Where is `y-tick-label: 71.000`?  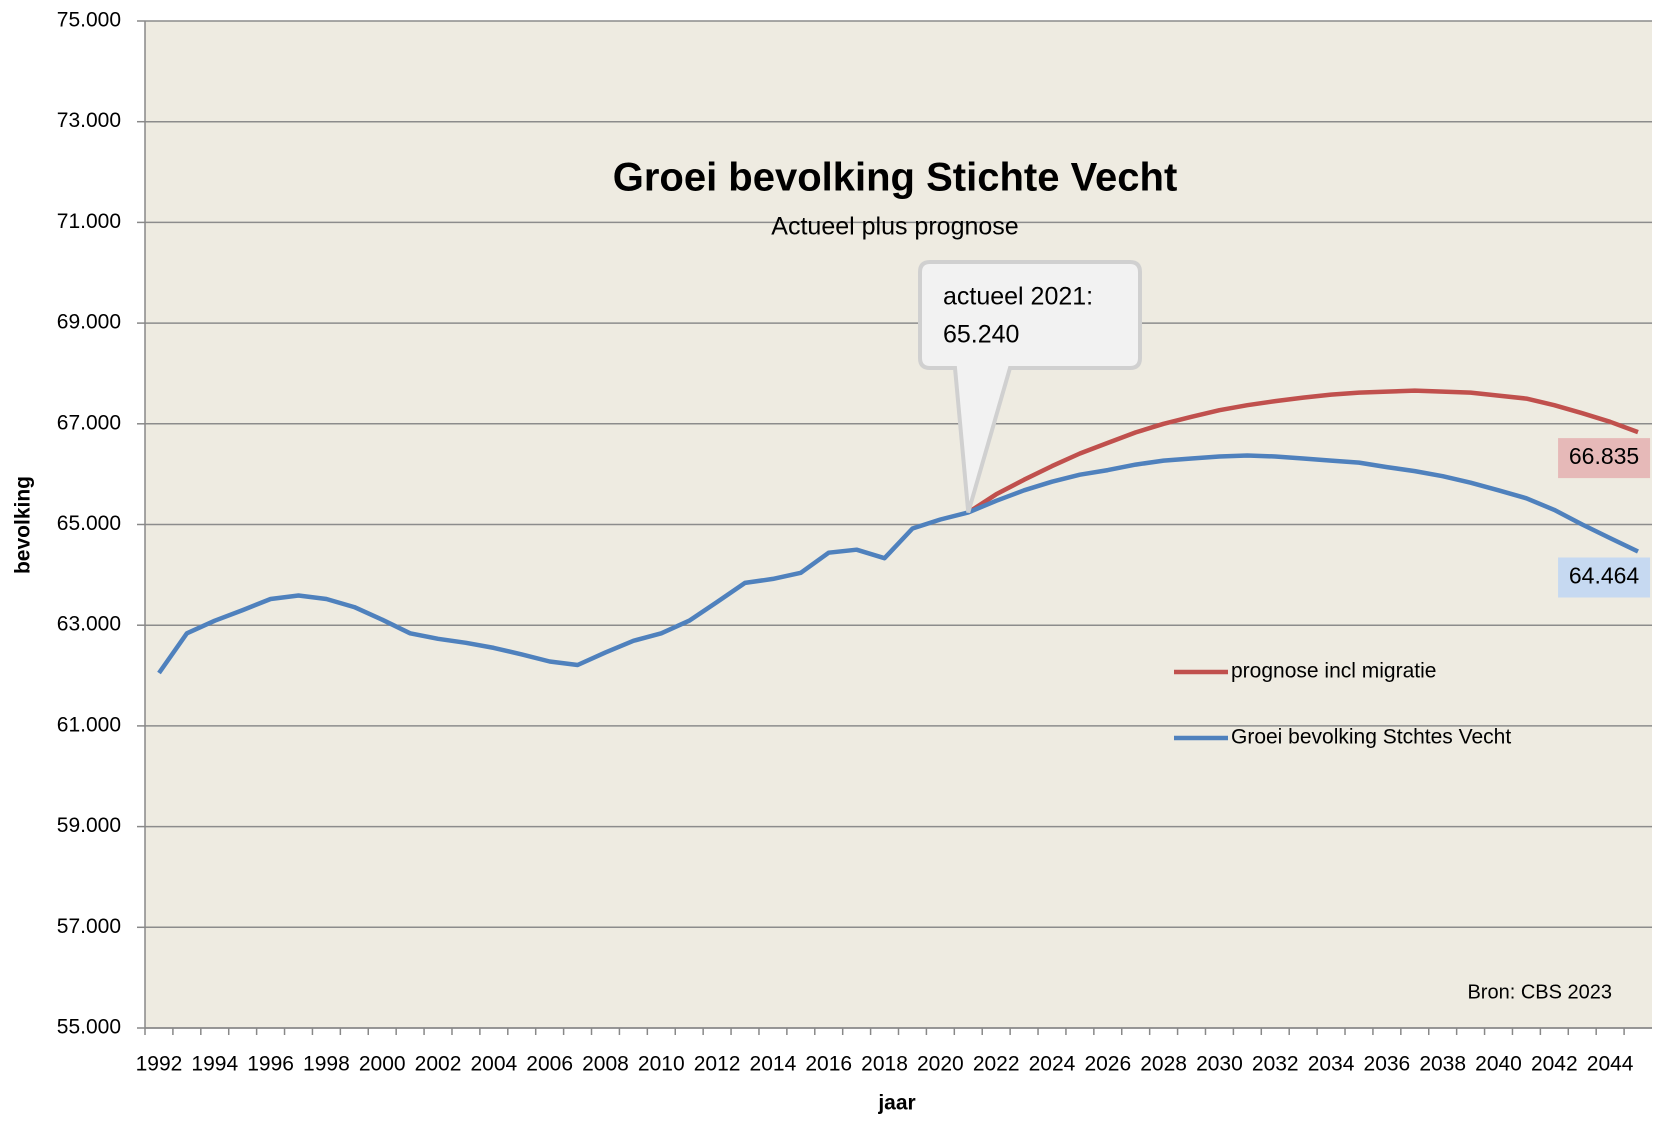 y-tick-label: 71.000 is located at coordinates (89, 221).